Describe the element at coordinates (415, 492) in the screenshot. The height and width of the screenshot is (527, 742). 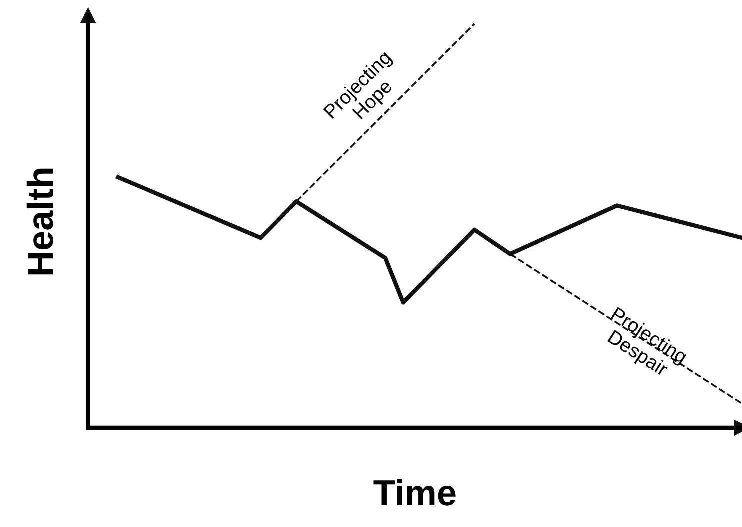
I see `x-axis-title: Time` at that location.